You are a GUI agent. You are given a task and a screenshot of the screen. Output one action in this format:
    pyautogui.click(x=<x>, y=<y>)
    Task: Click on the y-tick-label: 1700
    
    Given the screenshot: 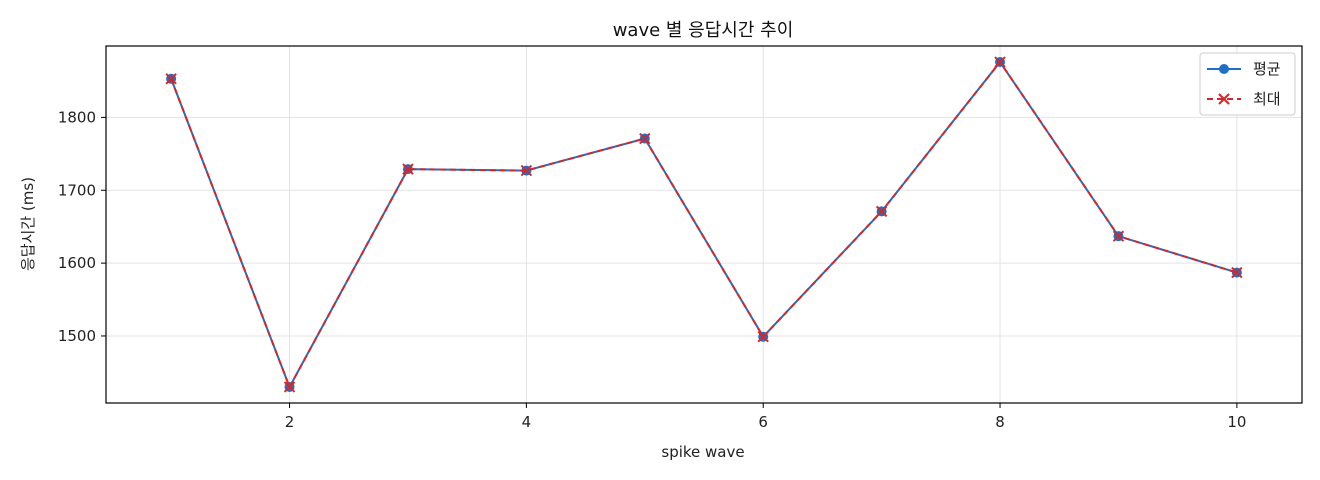 What is the action you would take?
    pyautogui.click(x=77, y=190)
    